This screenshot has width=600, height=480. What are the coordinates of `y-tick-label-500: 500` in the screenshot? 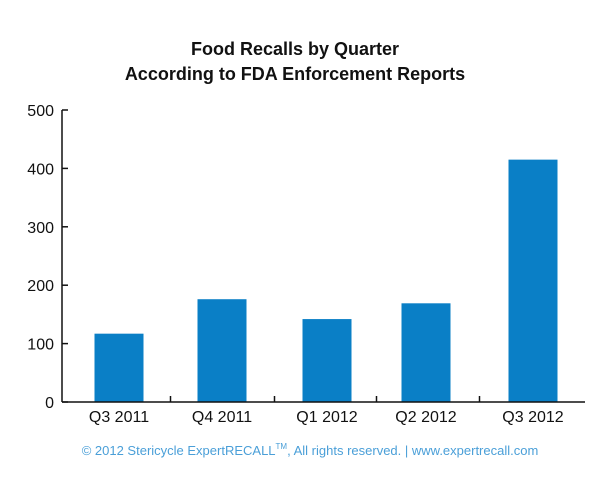 It's located at (40, 111).